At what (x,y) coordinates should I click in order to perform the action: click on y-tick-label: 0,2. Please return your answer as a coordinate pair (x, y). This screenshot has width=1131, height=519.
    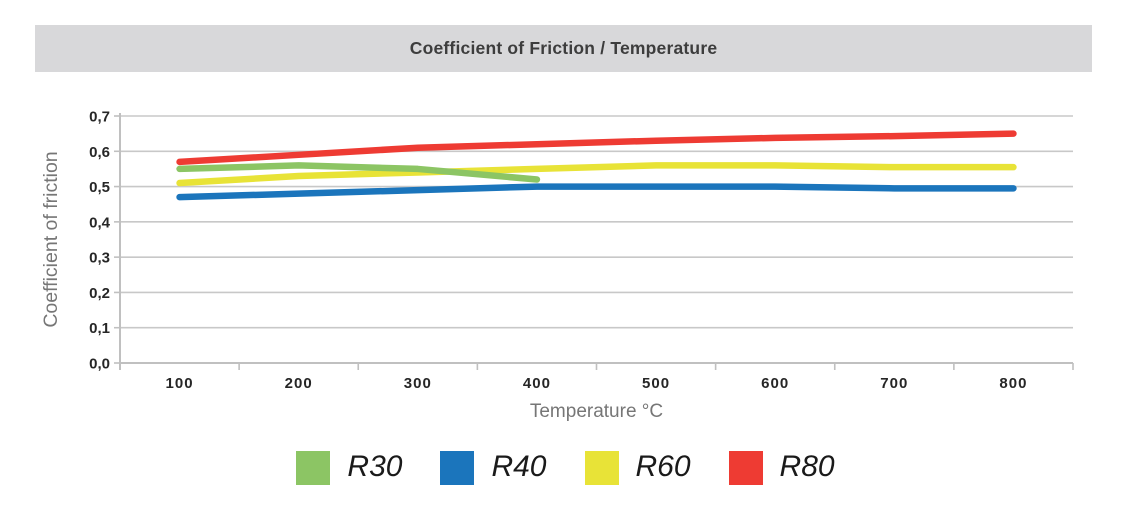
    Looking at the image, I should click on (99, 293).